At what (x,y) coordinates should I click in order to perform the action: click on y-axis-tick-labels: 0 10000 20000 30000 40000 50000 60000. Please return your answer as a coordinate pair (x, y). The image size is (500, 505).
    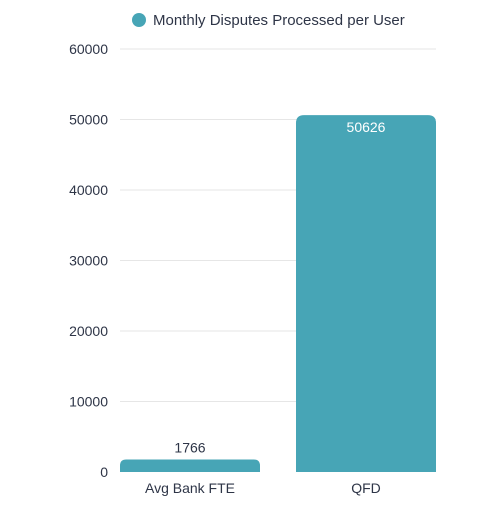
    Looking at the image, I should click on (88, 260).